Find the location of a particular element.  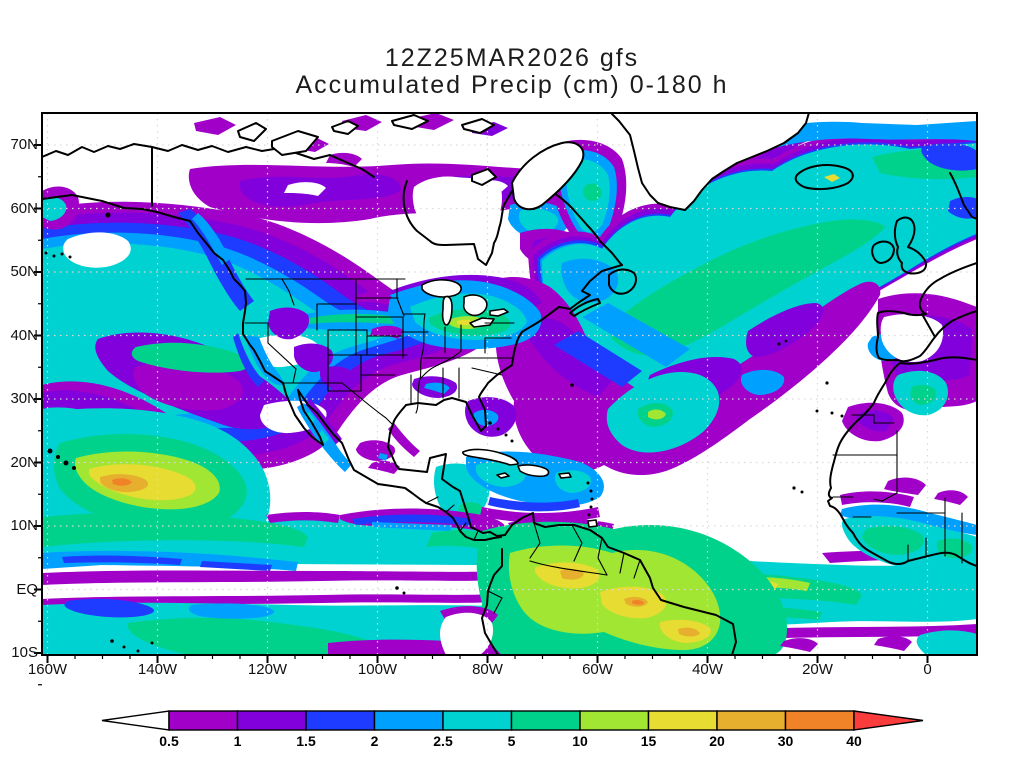

lon-label-120W: 120W is located at coordinates (267, 669).